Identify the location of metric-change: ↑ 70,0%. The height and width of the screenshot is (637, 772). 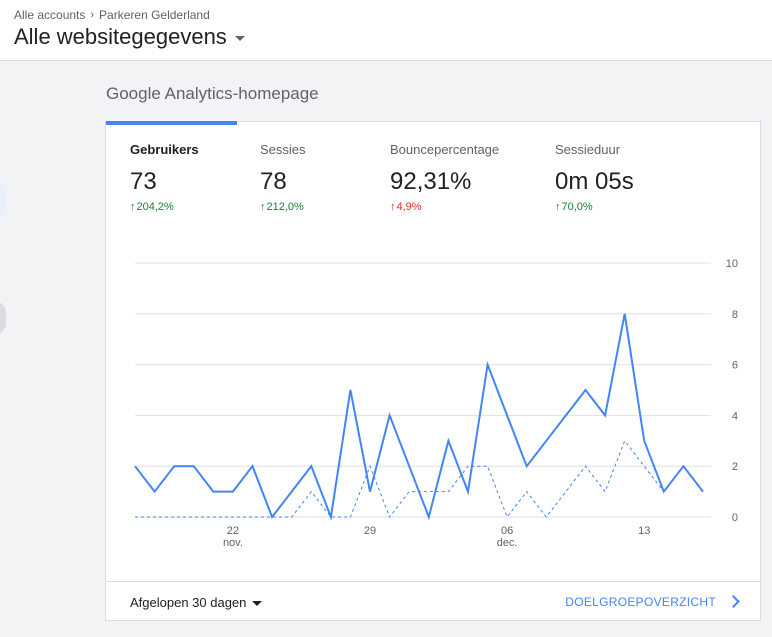
(594, 207).